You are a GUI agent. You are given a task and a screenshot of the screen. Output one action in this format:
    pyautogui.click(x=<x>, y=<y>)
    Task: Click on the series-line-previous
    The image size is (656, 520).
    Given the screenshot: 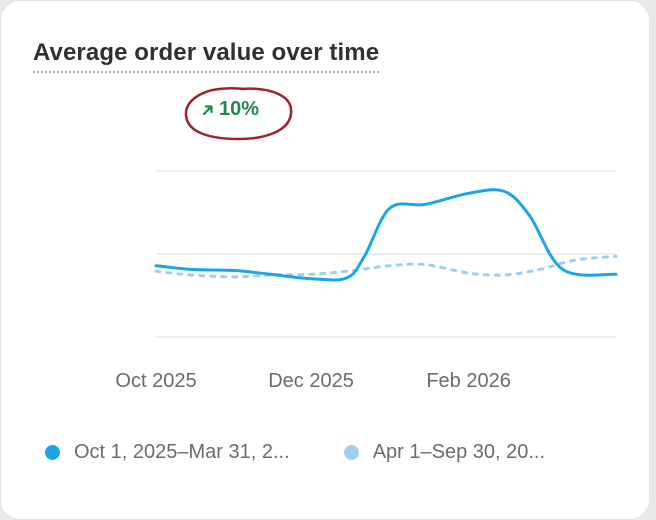 What is the action you would take?
    pyautogui.click(x=386, y=266)
    